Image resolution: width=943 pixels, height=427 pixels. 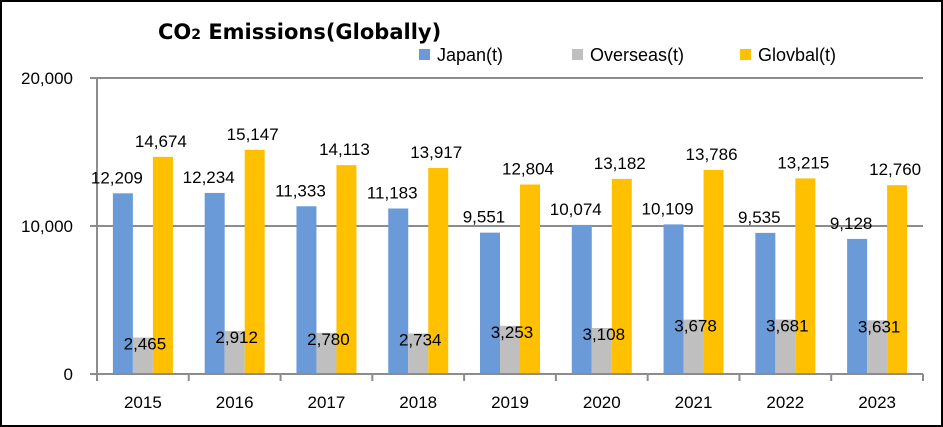 I want to click on y-tick-label: 10,000, so click(x=47, y=226).